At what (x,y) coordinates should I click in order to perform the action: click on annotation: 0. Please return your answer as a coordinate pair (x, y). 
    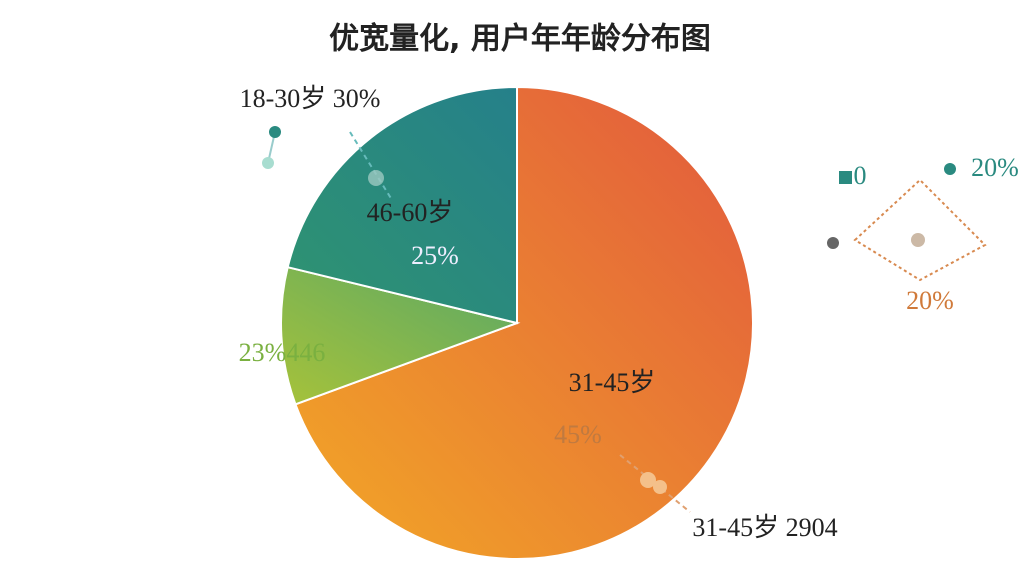
    Looking at the image, I should click on (860, 175).